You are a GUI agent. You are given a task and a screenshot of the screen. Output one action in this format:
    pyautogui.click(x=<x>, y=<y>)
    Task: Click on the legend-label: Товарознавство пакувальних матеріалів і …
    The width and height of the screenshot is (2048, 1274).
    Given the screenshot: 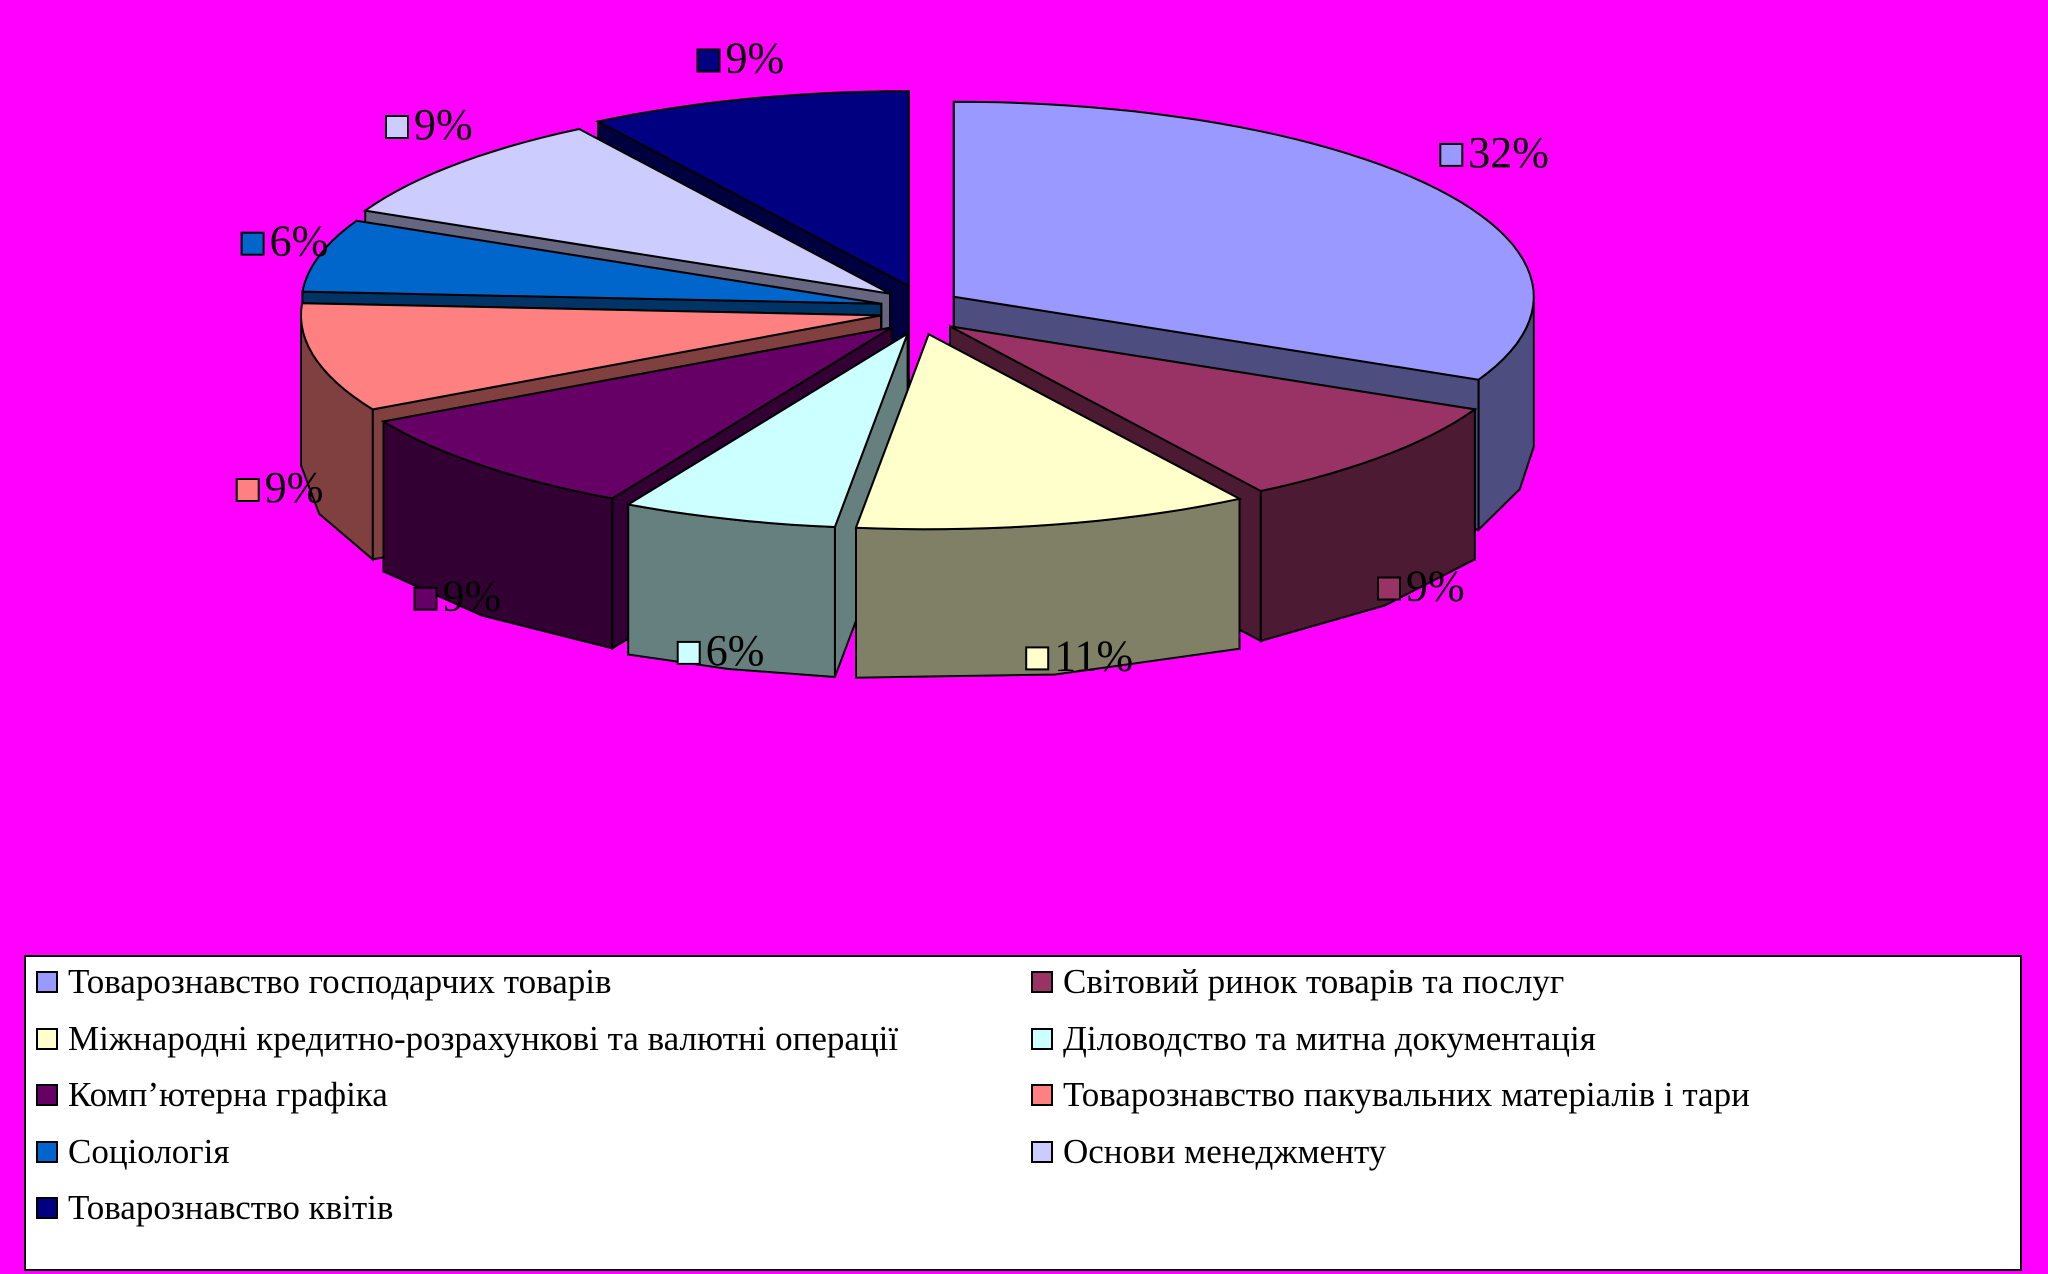 What is the action you would take?
    pyautogui.click(x=1406, y=1094)
    